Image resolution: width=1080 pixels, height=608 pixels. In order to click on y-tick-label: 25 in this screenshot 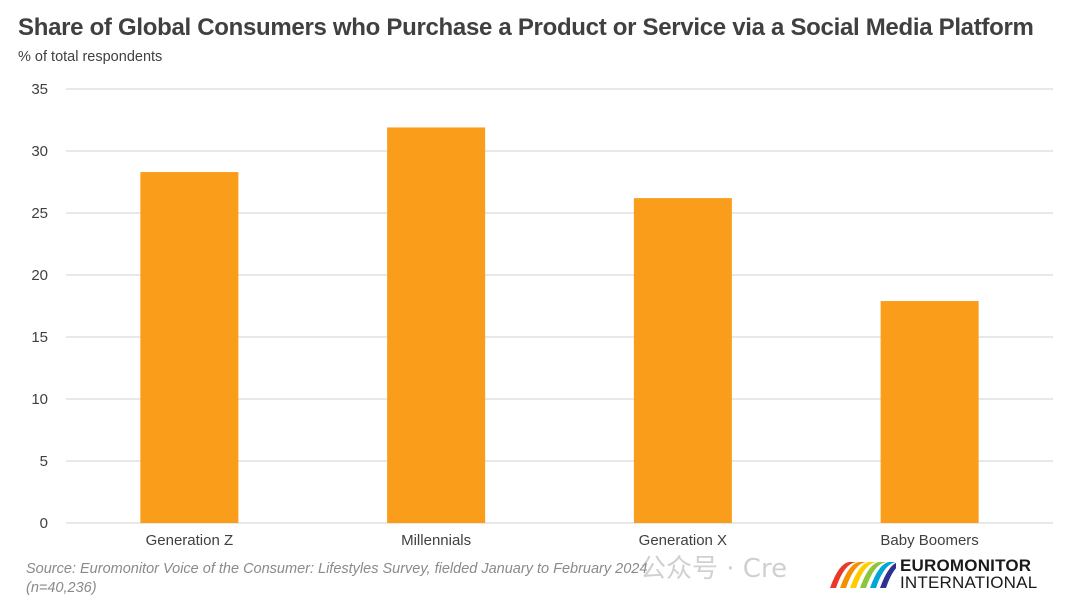, I will do `click(39, 213)`.